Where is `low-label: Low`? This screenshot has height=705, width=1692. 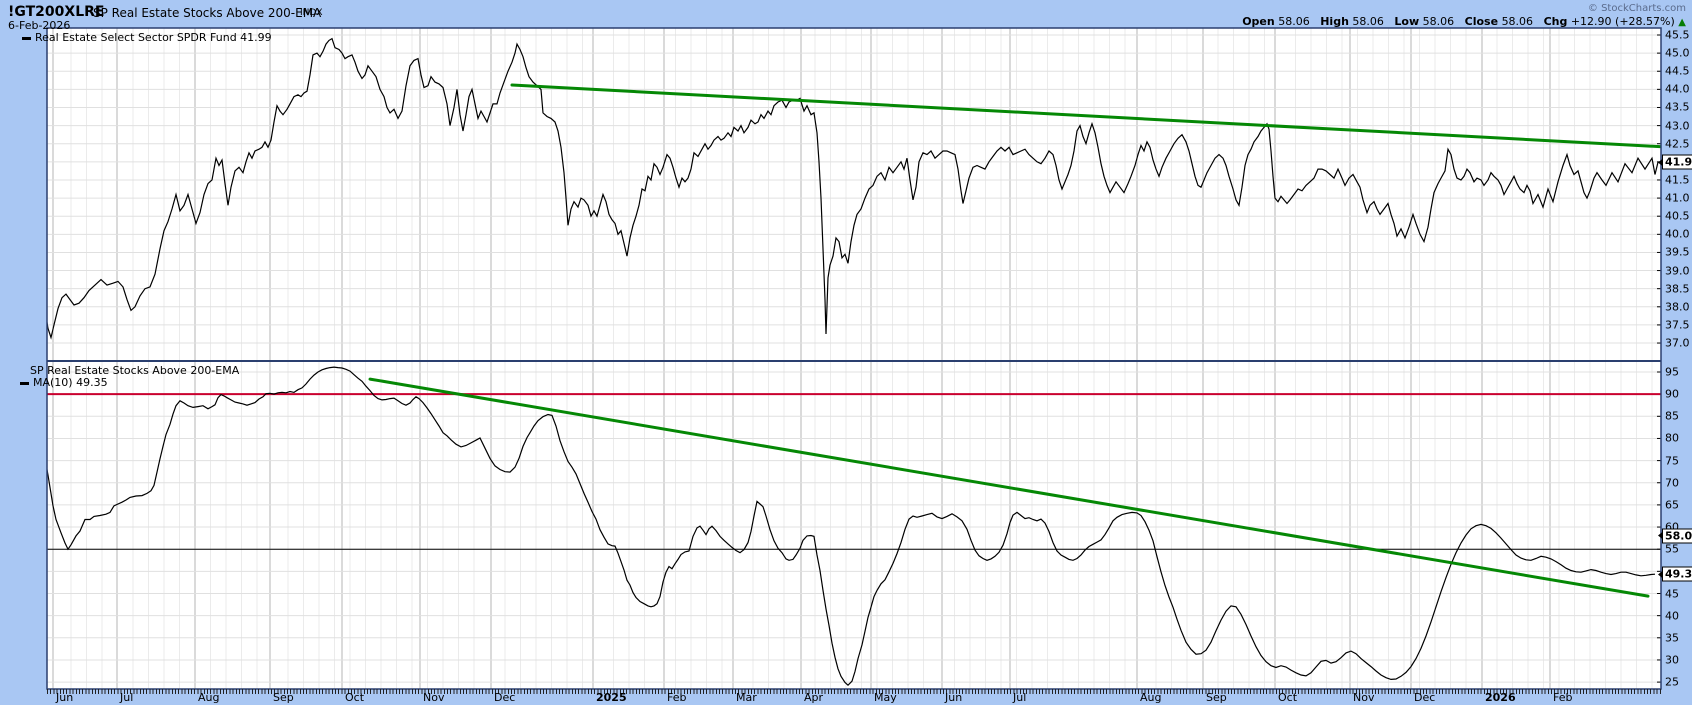 low-label: Low is located at coordinates (1407, 21).